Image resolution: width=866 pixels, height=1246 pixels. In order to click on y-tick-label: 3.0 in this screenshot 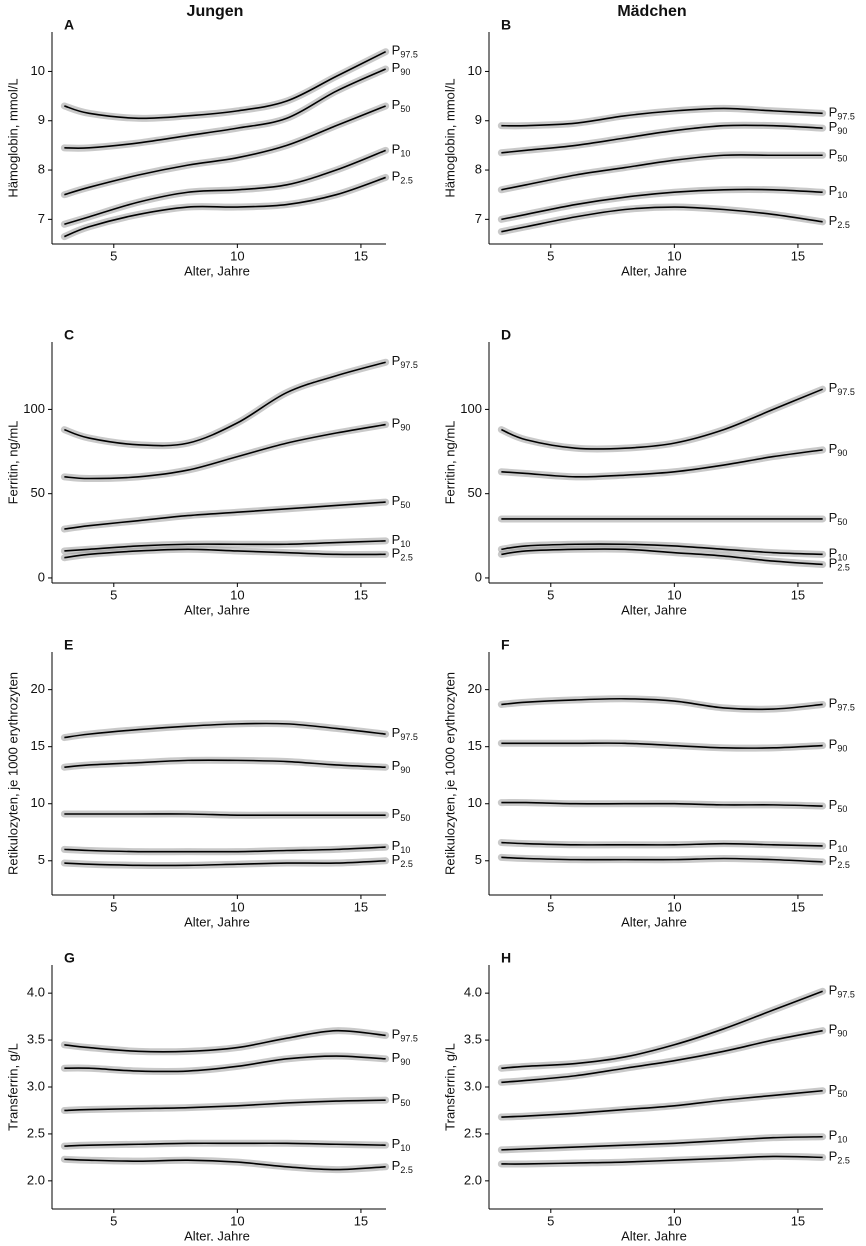, I will do `click(36, 1085)`.